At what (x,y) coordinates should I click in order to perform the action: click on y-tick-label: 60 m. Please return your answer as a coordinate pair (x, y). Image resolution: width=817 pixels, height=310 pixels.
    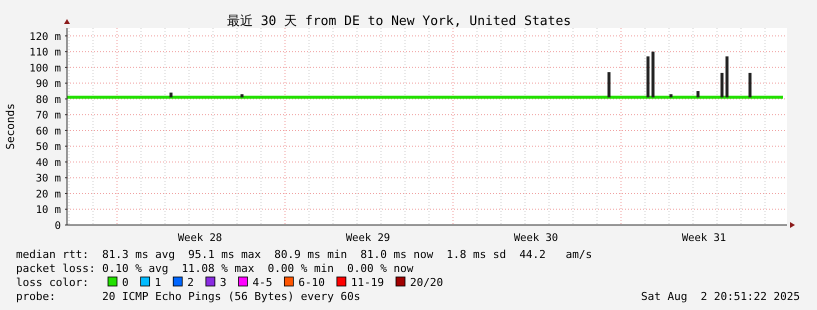
    Looking at the image, I should click on (48, 131).